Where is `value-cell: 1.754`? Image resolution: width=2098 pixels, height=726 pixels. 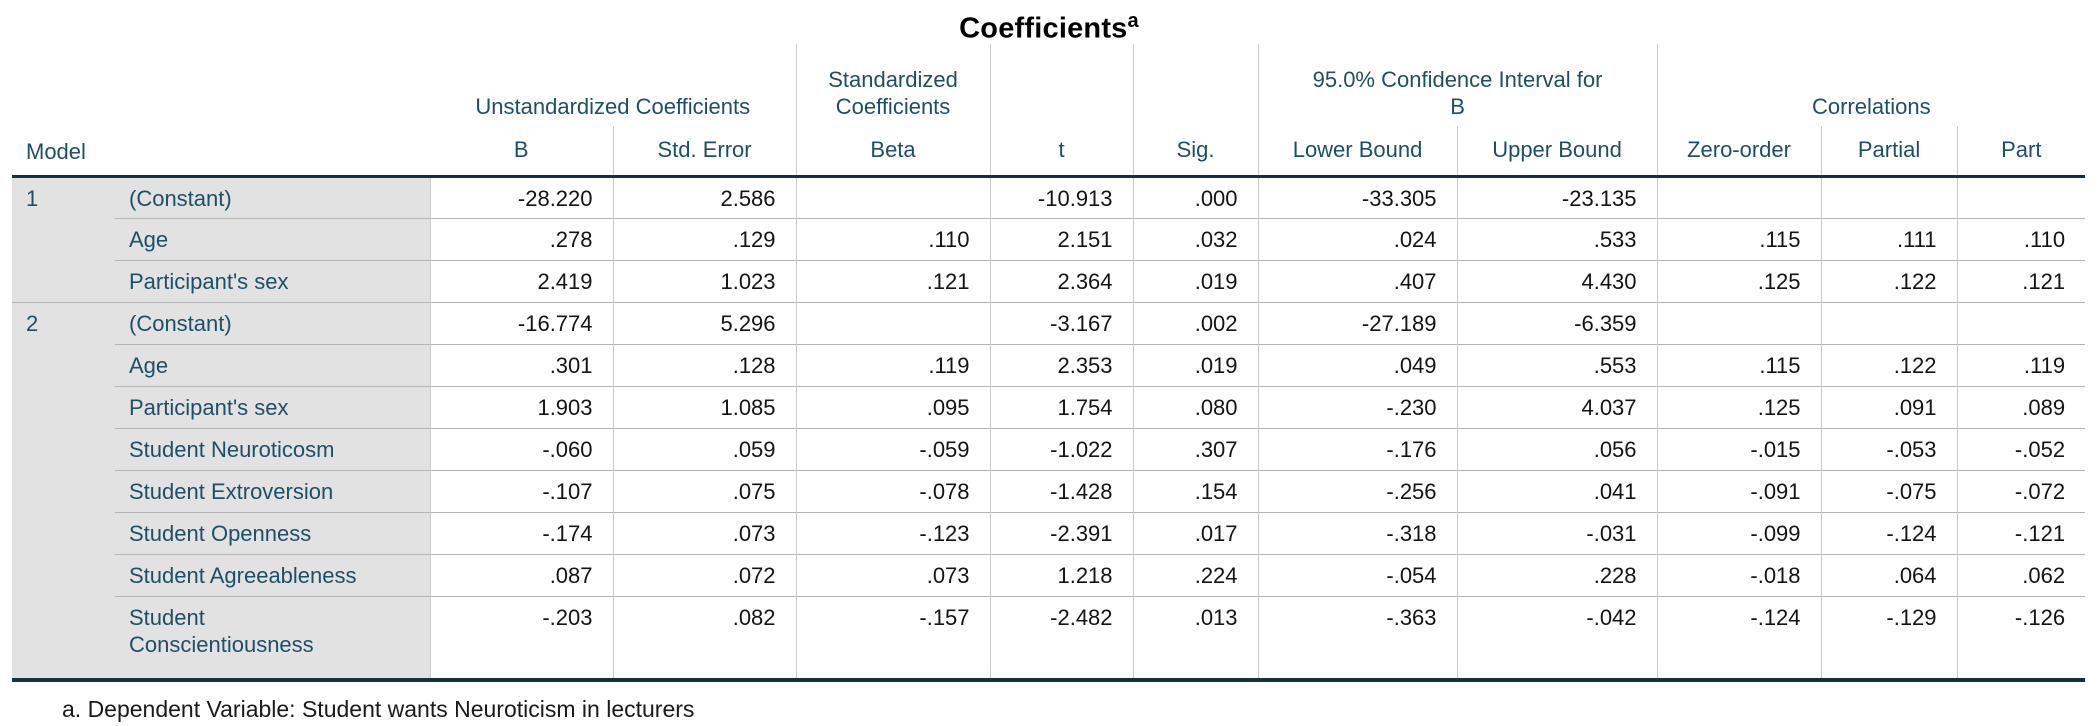 value-cell: 1.754 is located at coordinates (1062, 406).